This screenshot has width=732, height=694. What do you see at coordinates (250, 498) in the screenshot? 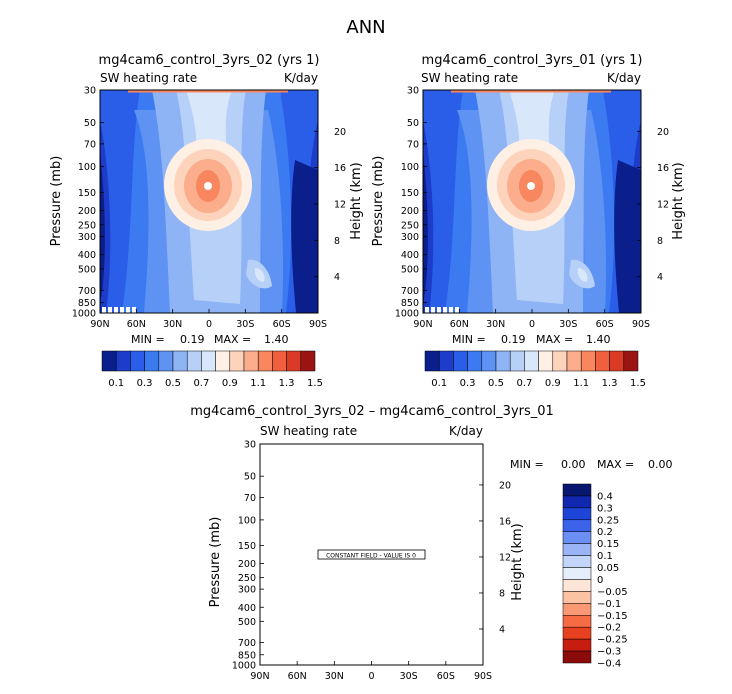
I see `panel-diff-ytick-label: 70` at bounding box center [250, 498].